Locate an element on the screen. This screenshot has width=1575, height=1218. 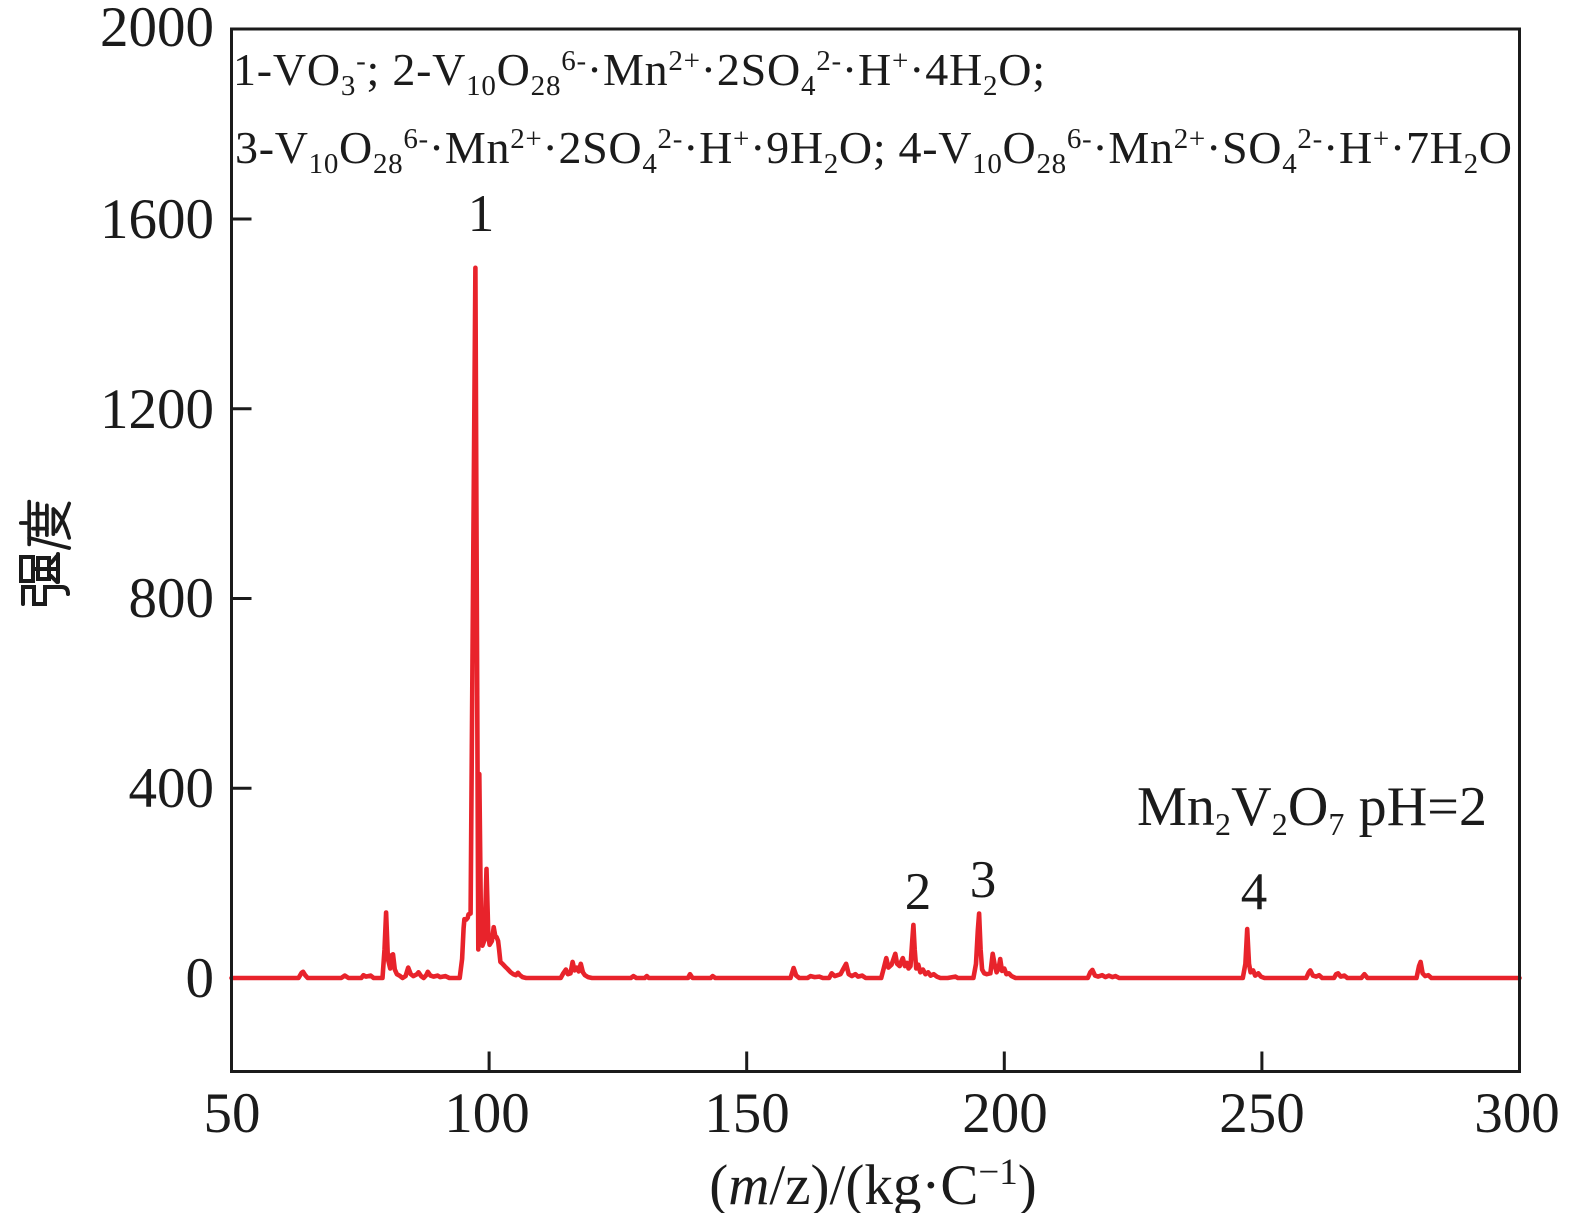
svg-text: 250 is located at coordinates (1262, 1113).